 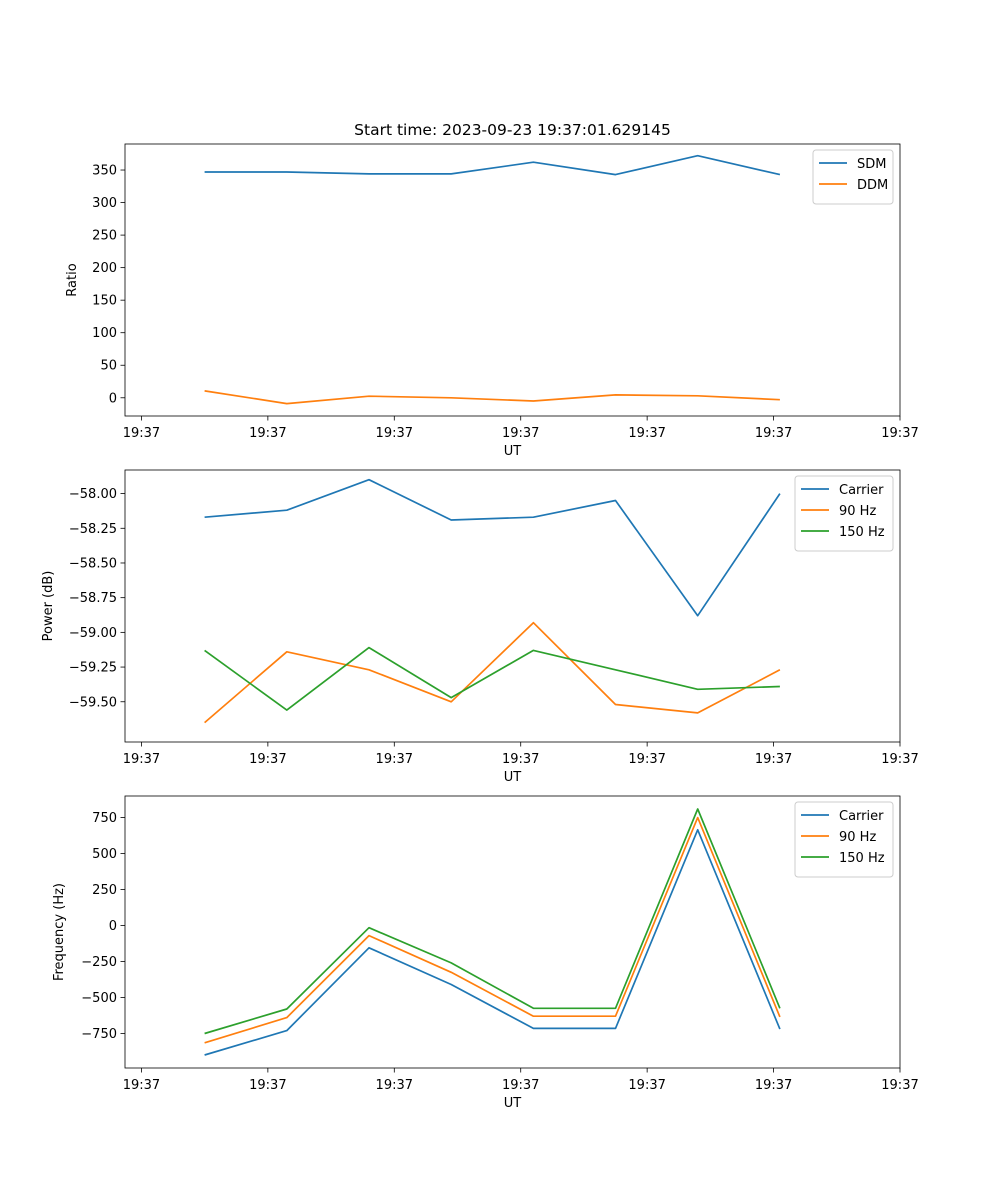 I want to click on y-tick-label: −59.25, so click(x=93, y=668).